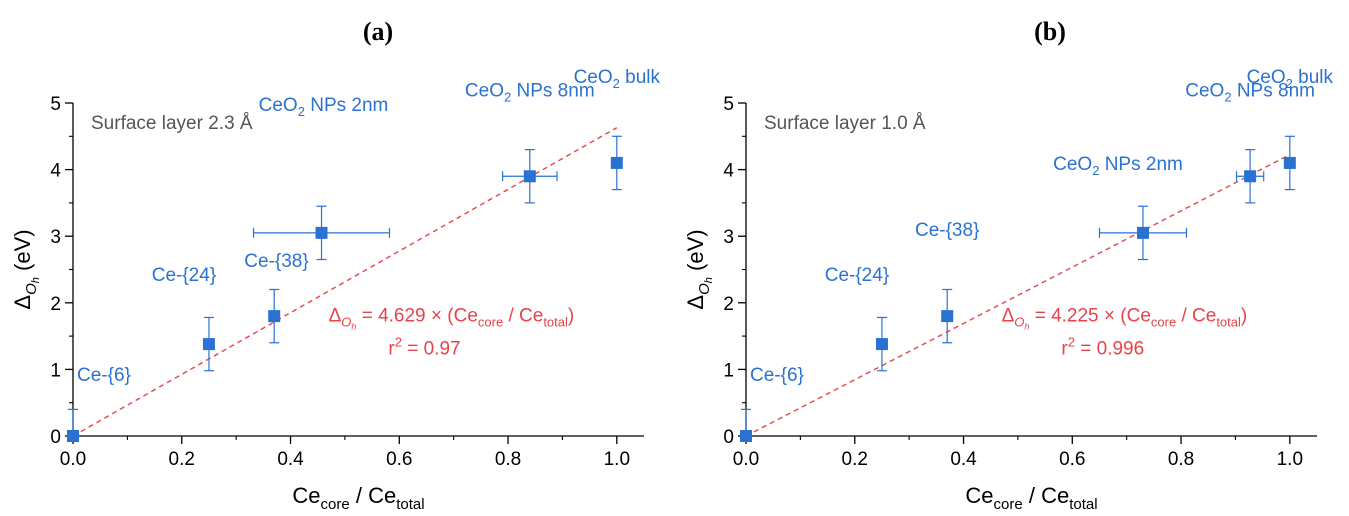 This screenshot has width=1349, height=516. Describe the element at coordinates (947, 282) in the screenshot. I see `data-point-2: Ce-{38}` at that location.